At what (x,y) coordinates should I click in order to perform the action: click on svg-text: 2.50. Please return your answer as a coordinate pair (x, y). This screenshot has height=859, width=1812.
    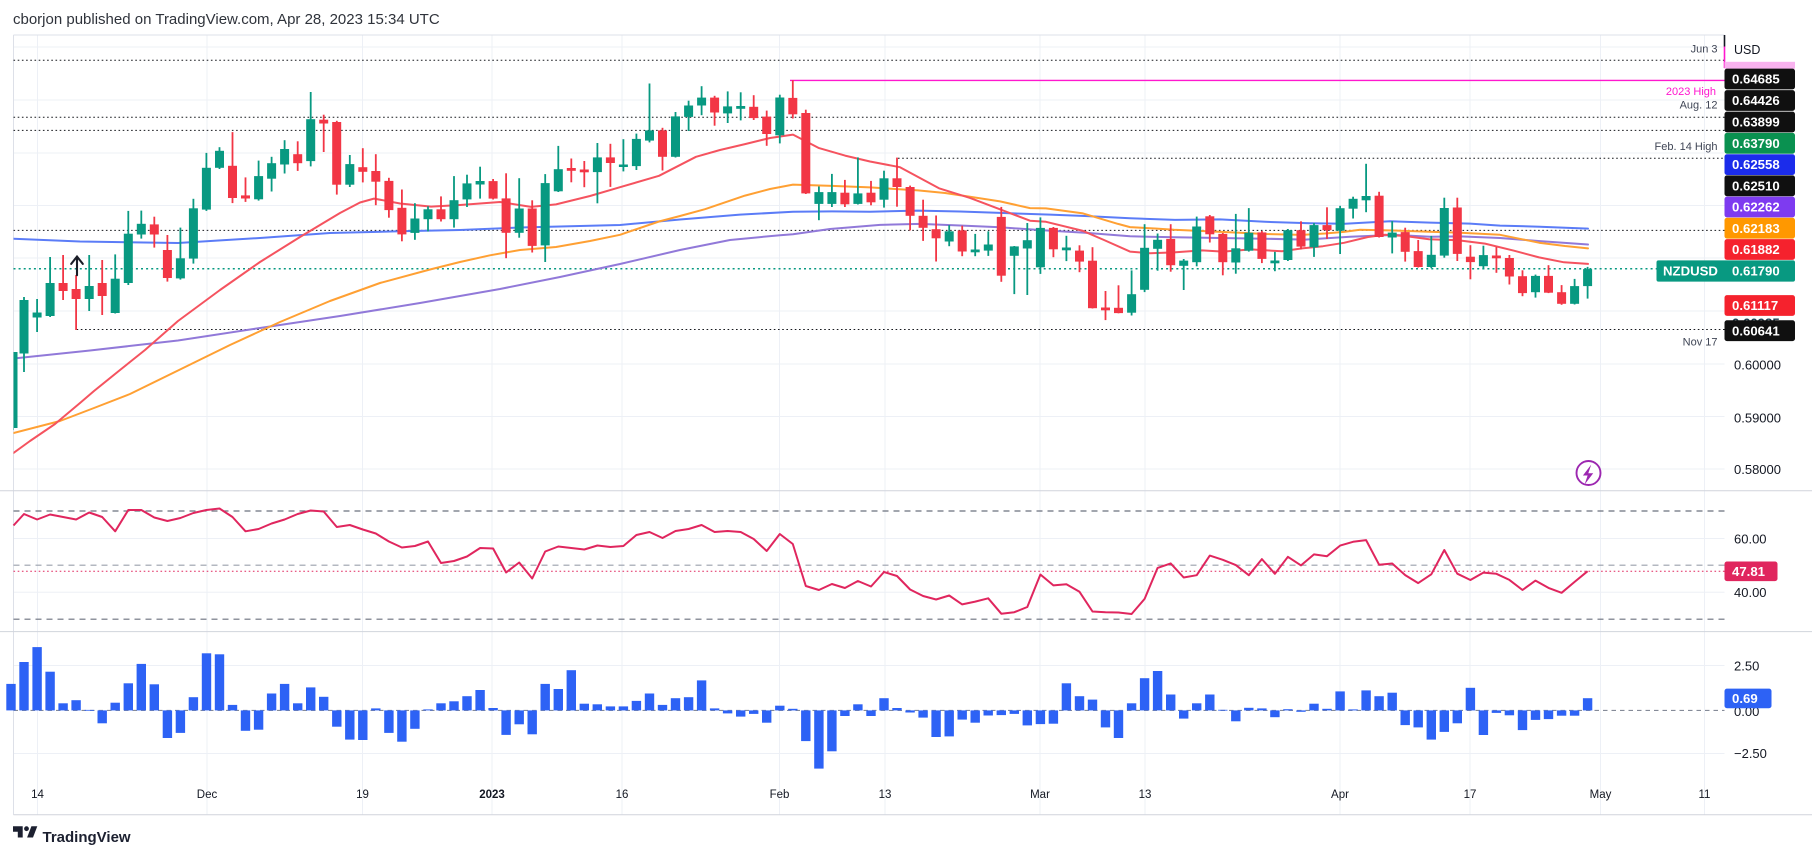
    Looking at the image, I should click on (1746, 665).